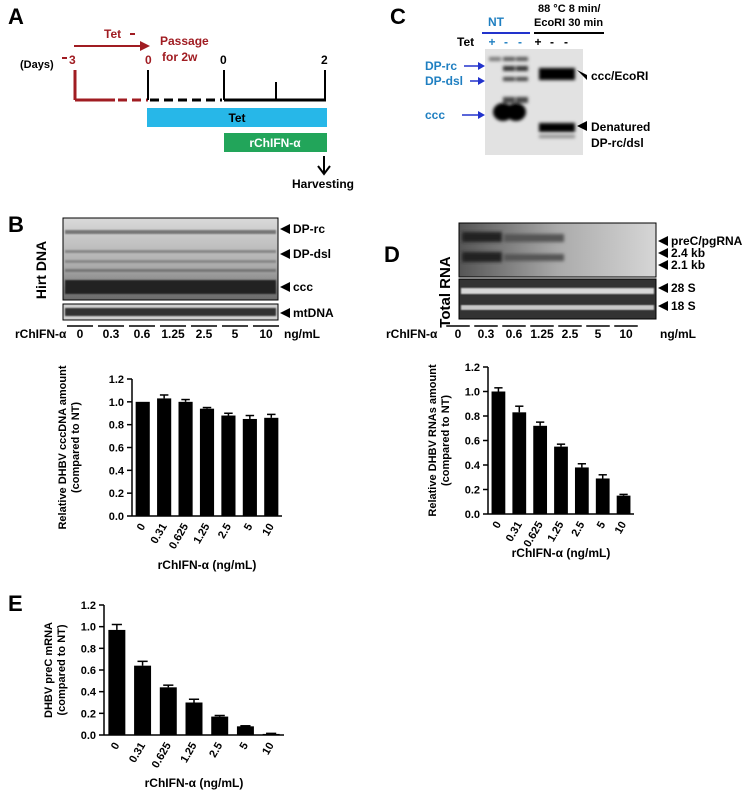  I want to click on hirt-dna-label: Hirt DNA, so click(41, 270).